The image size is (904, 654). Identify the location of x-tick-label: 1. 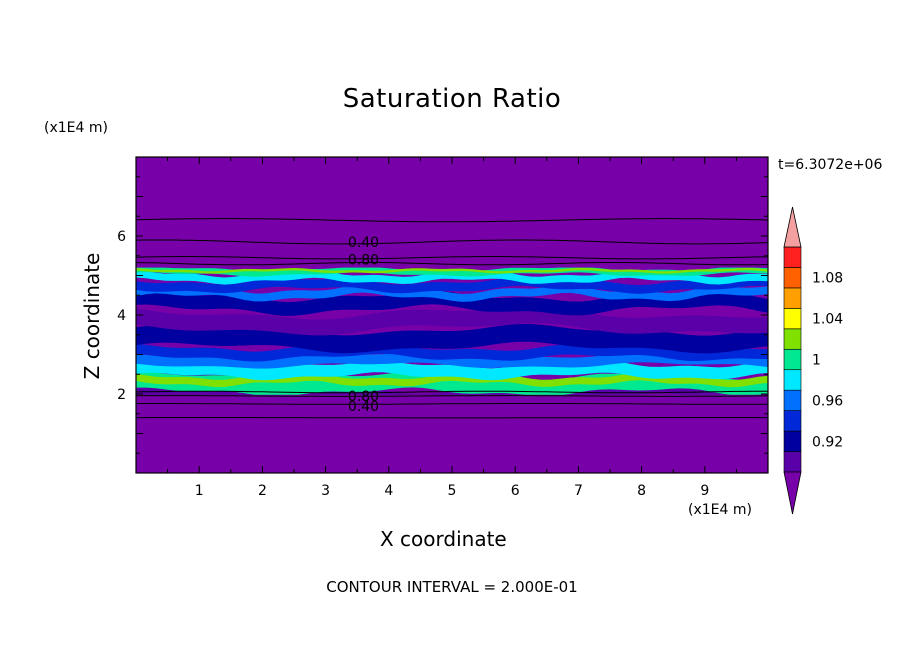
(199, 491).